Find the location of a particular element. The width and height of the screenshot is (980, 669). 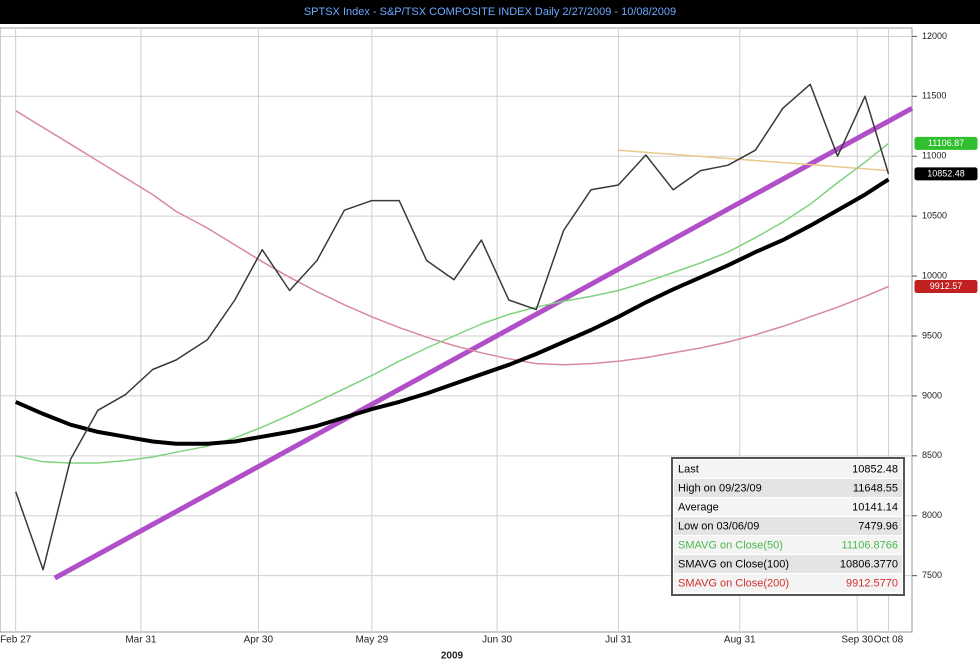

y-tick-label: 8500 is located at coordinates (932, 455).